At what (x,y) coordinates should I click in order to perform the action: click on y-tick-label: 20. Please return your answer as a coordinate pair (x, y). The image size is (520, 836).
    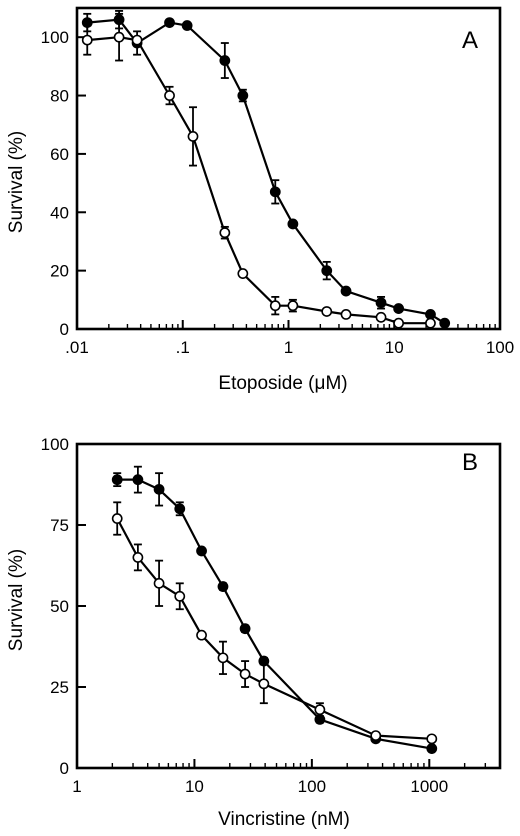
    Looking at the image, I should click on (59, 271).